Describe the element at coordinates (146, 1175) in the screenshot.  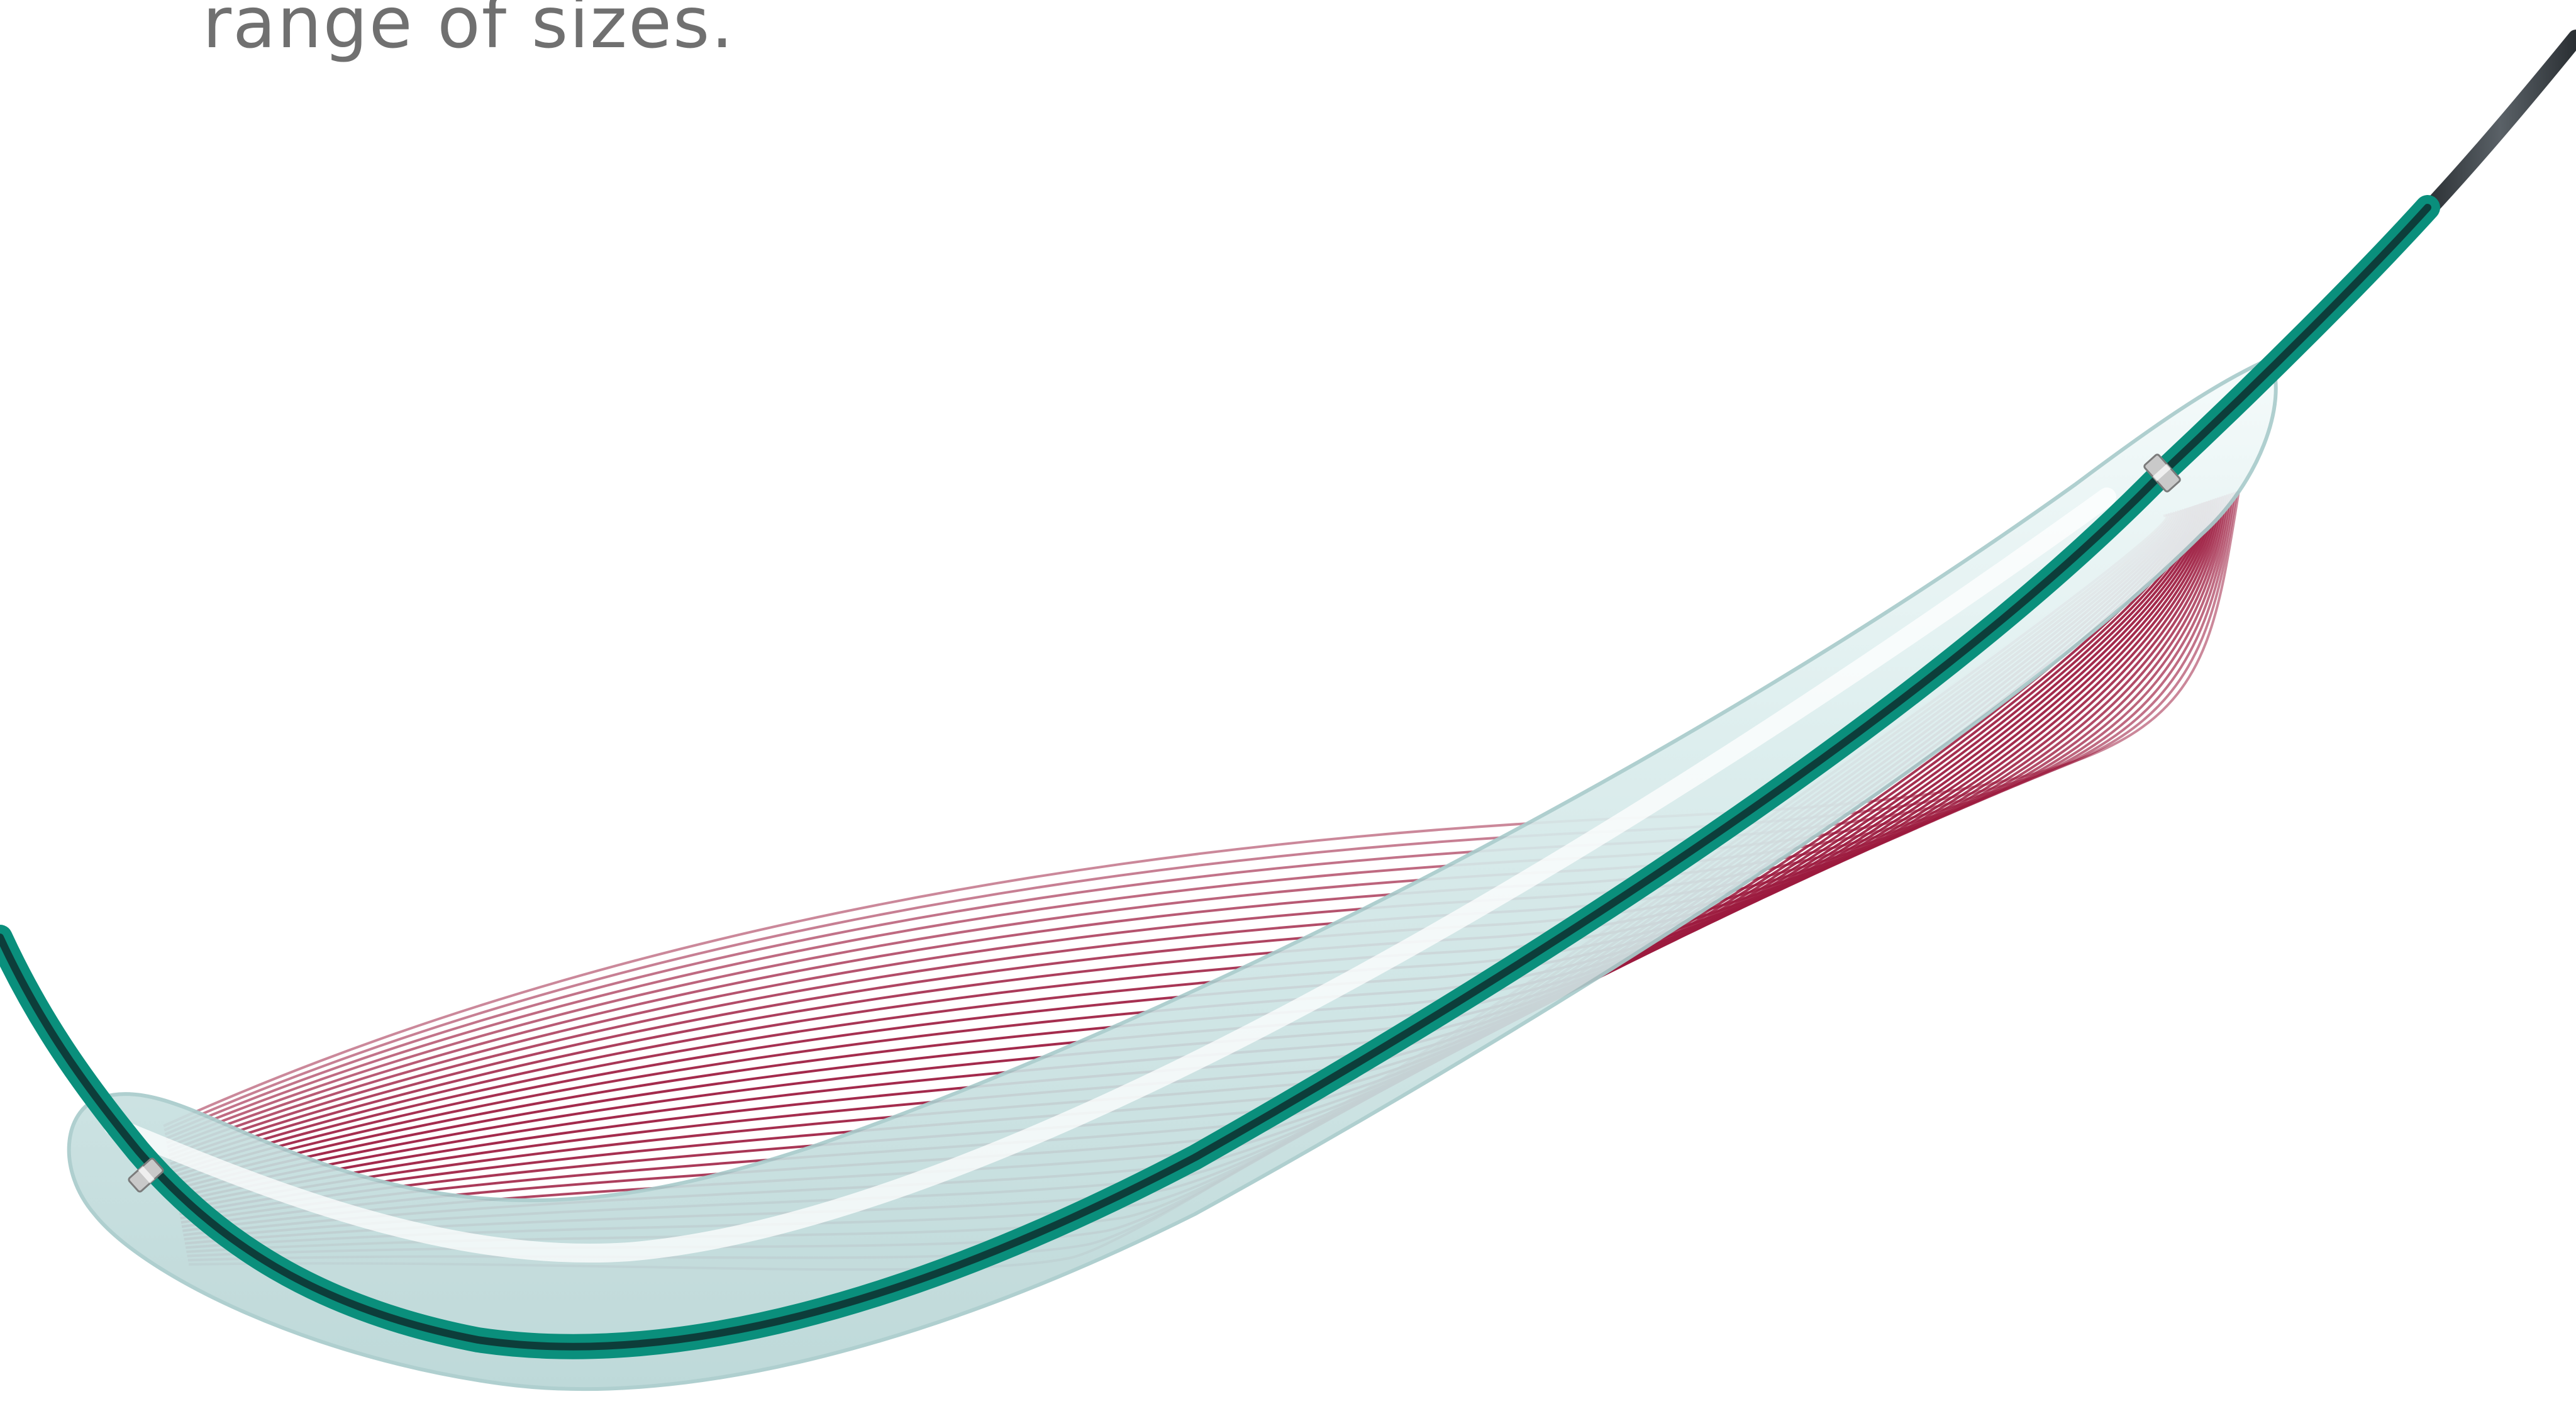
I see `marker-band-left` at that location.